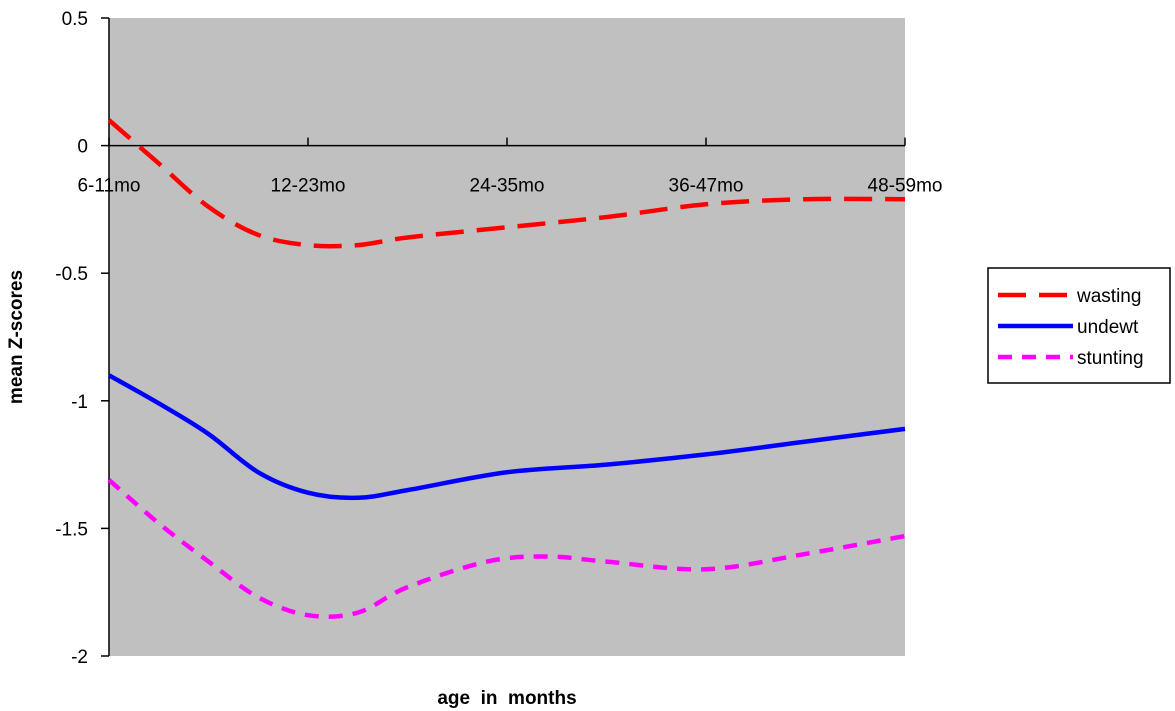 The height and width of the screenshot is (711, 1175). Describe the element at coordinates (510, 167) in the screenshot. I see `x-axis: 6-11mo 12-23mo 24-35mo 36-47mo 48-59mo` at that location.